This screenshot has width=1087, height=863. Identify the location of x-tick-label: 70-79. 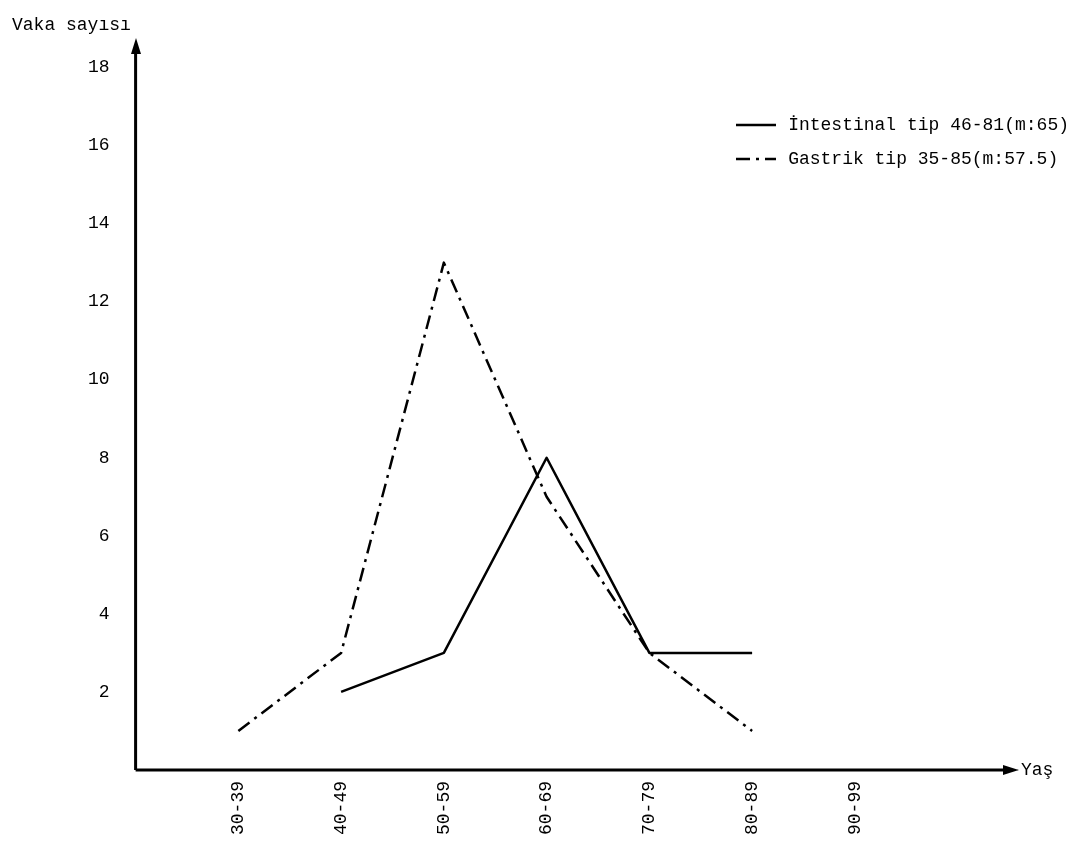
(649, 808).